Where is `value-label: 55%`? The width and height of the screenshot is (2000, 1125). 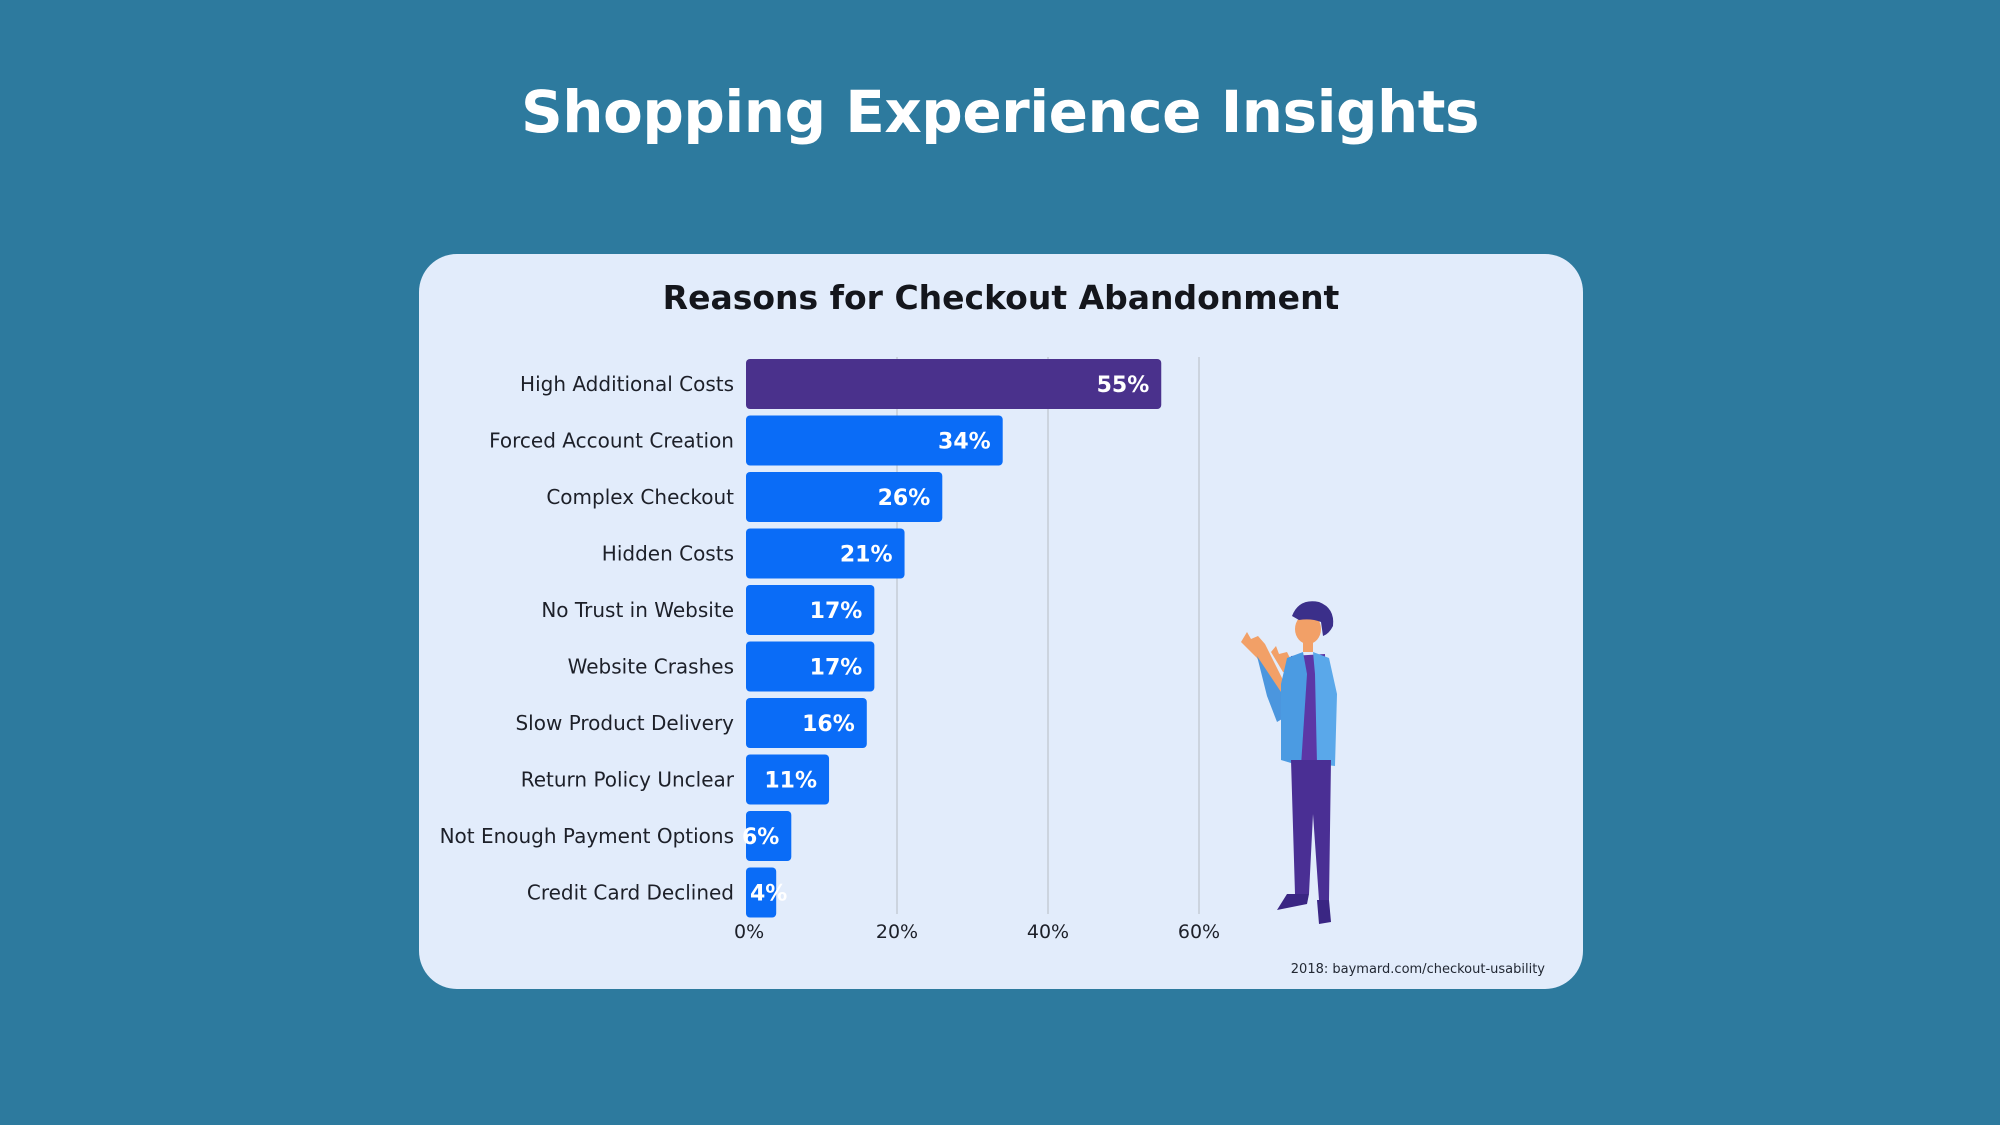 value-label: 55% is located at coordinates (1123, 385).